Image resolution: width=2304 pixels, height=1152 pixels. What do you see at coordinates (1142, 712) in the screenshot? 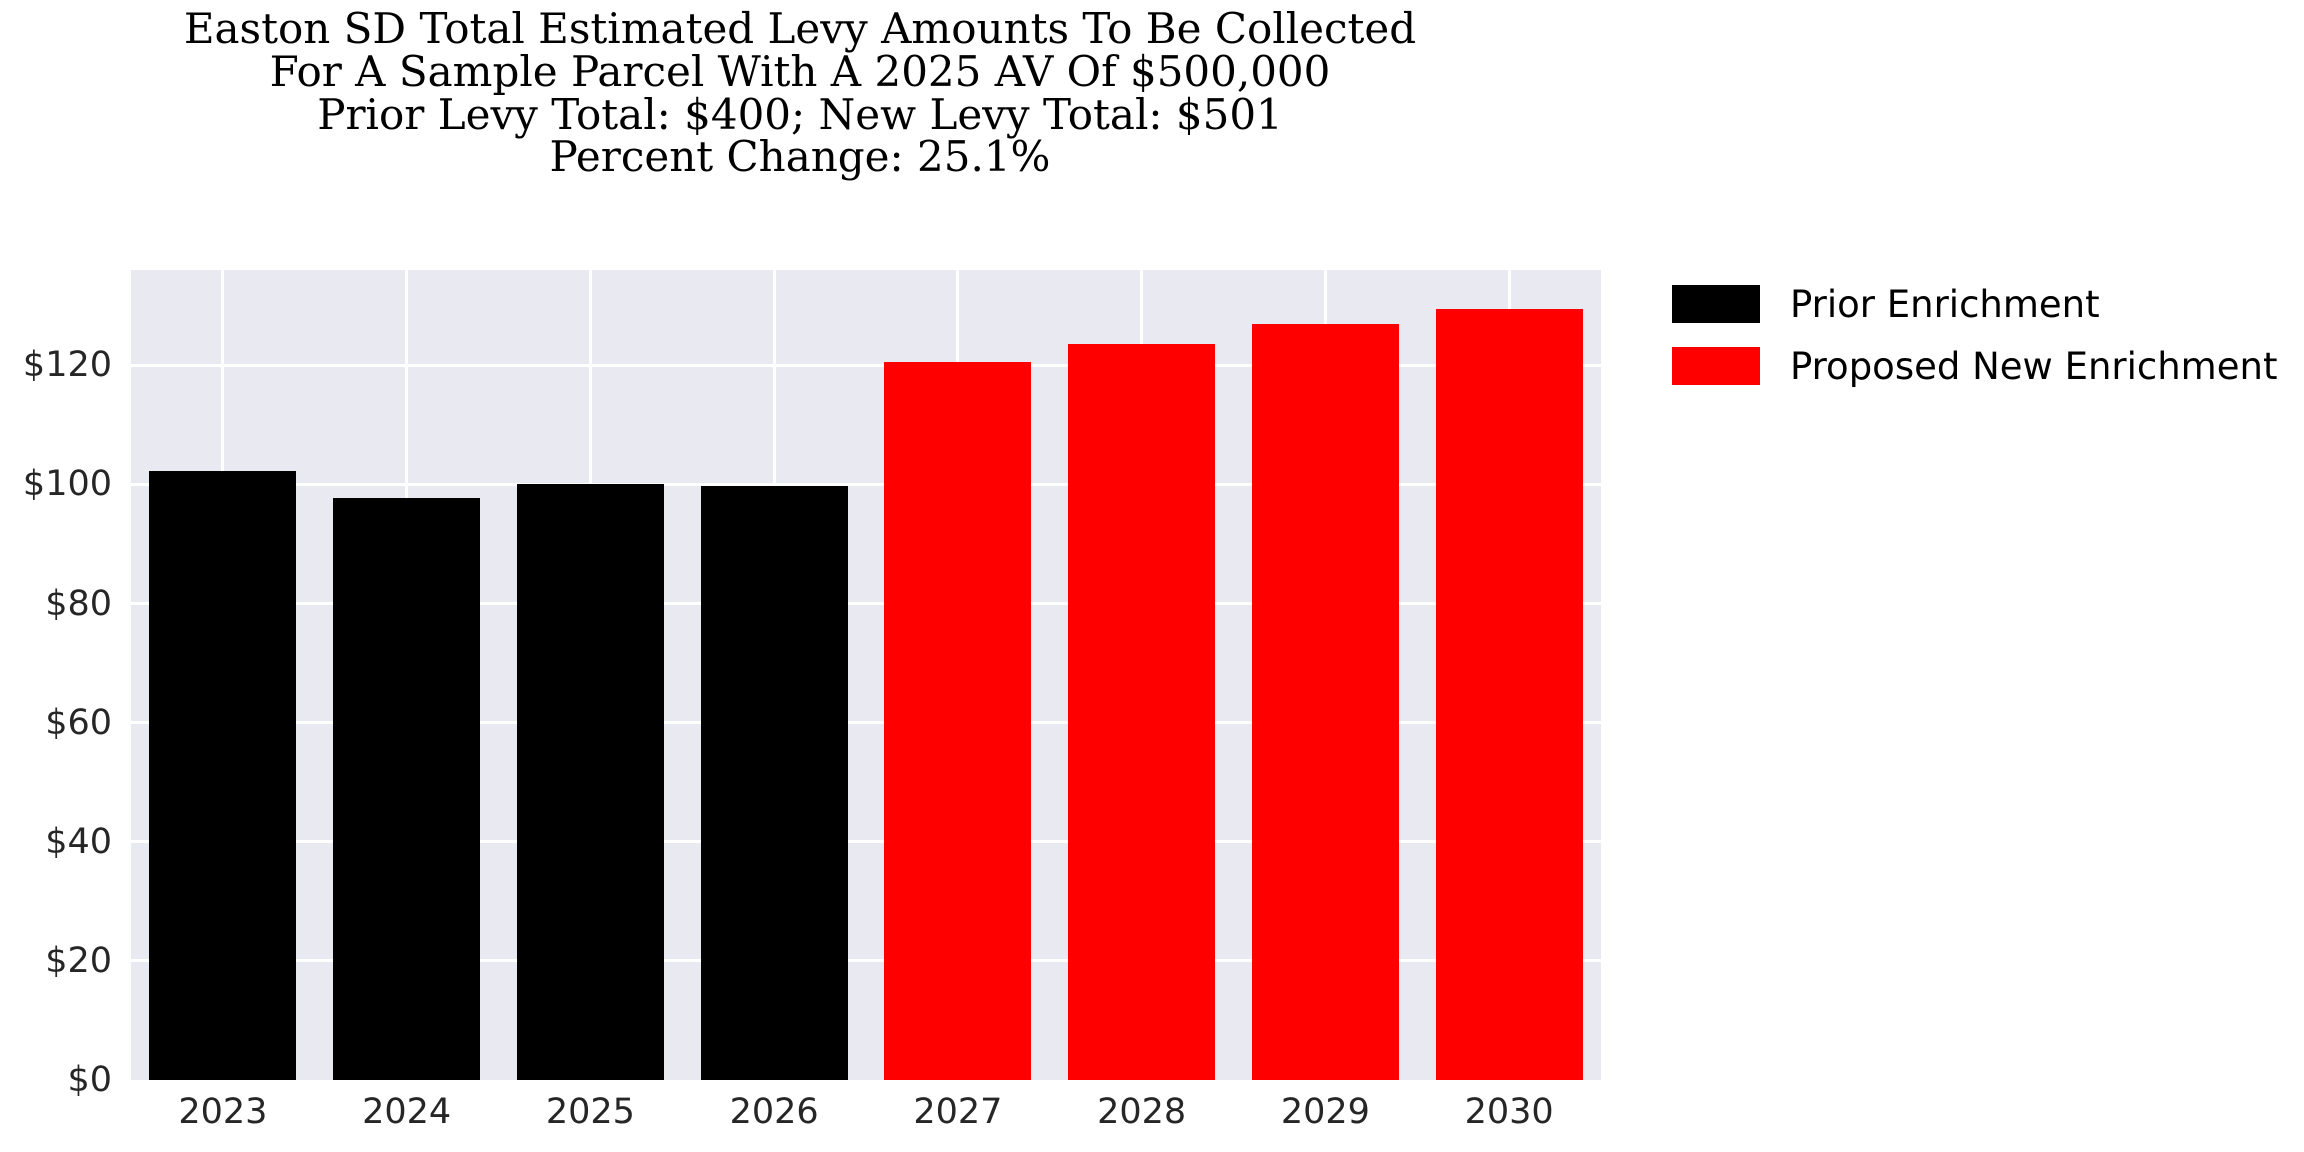
I see `bar-2028` at bounding box center [1142, 712].